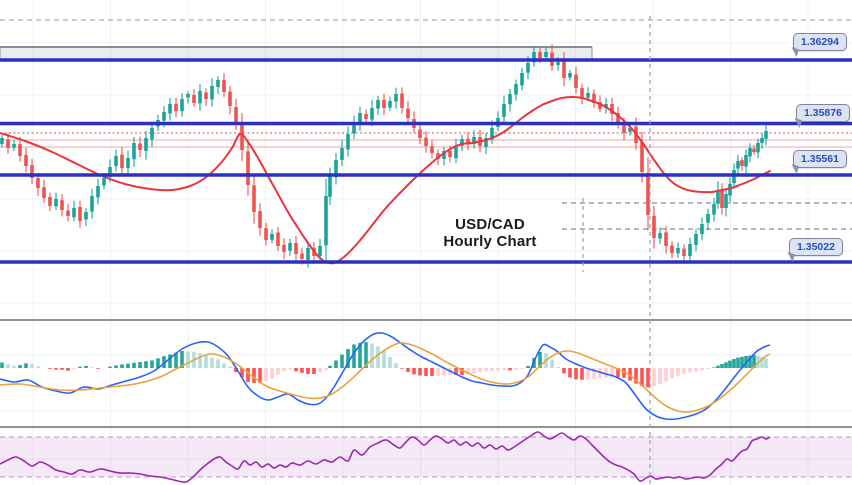 The image size is (852, 485). I want to click on price-label-1-35561: 1.35561, so click(820, 159).